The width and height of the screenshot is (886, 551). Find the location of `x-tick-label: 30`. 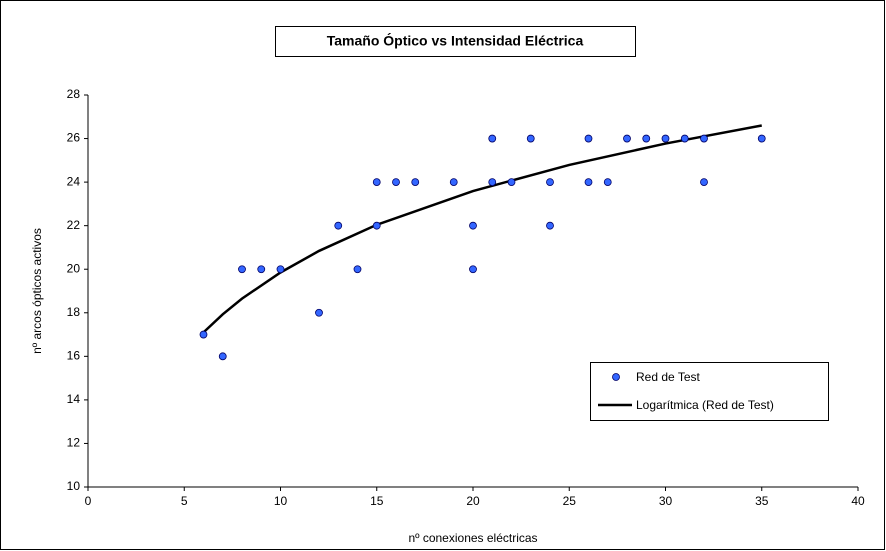

x-tick-label: 30 is located at coordinates (666, 501).